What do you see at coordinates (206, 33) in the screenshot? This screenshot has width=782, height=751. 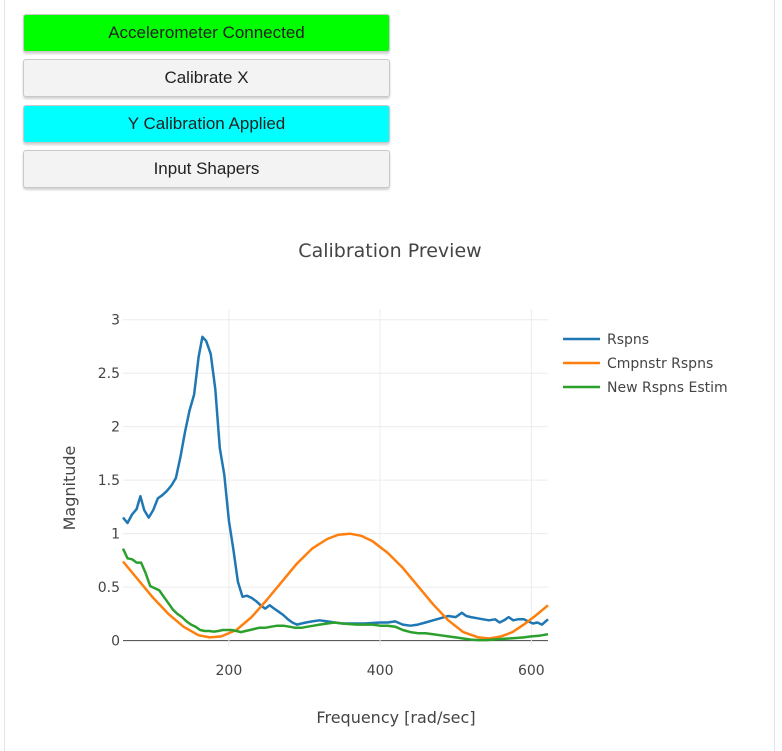 I see `accelerometer-connected-button: Accelerometer Connected` at bounding box center [206, 33].